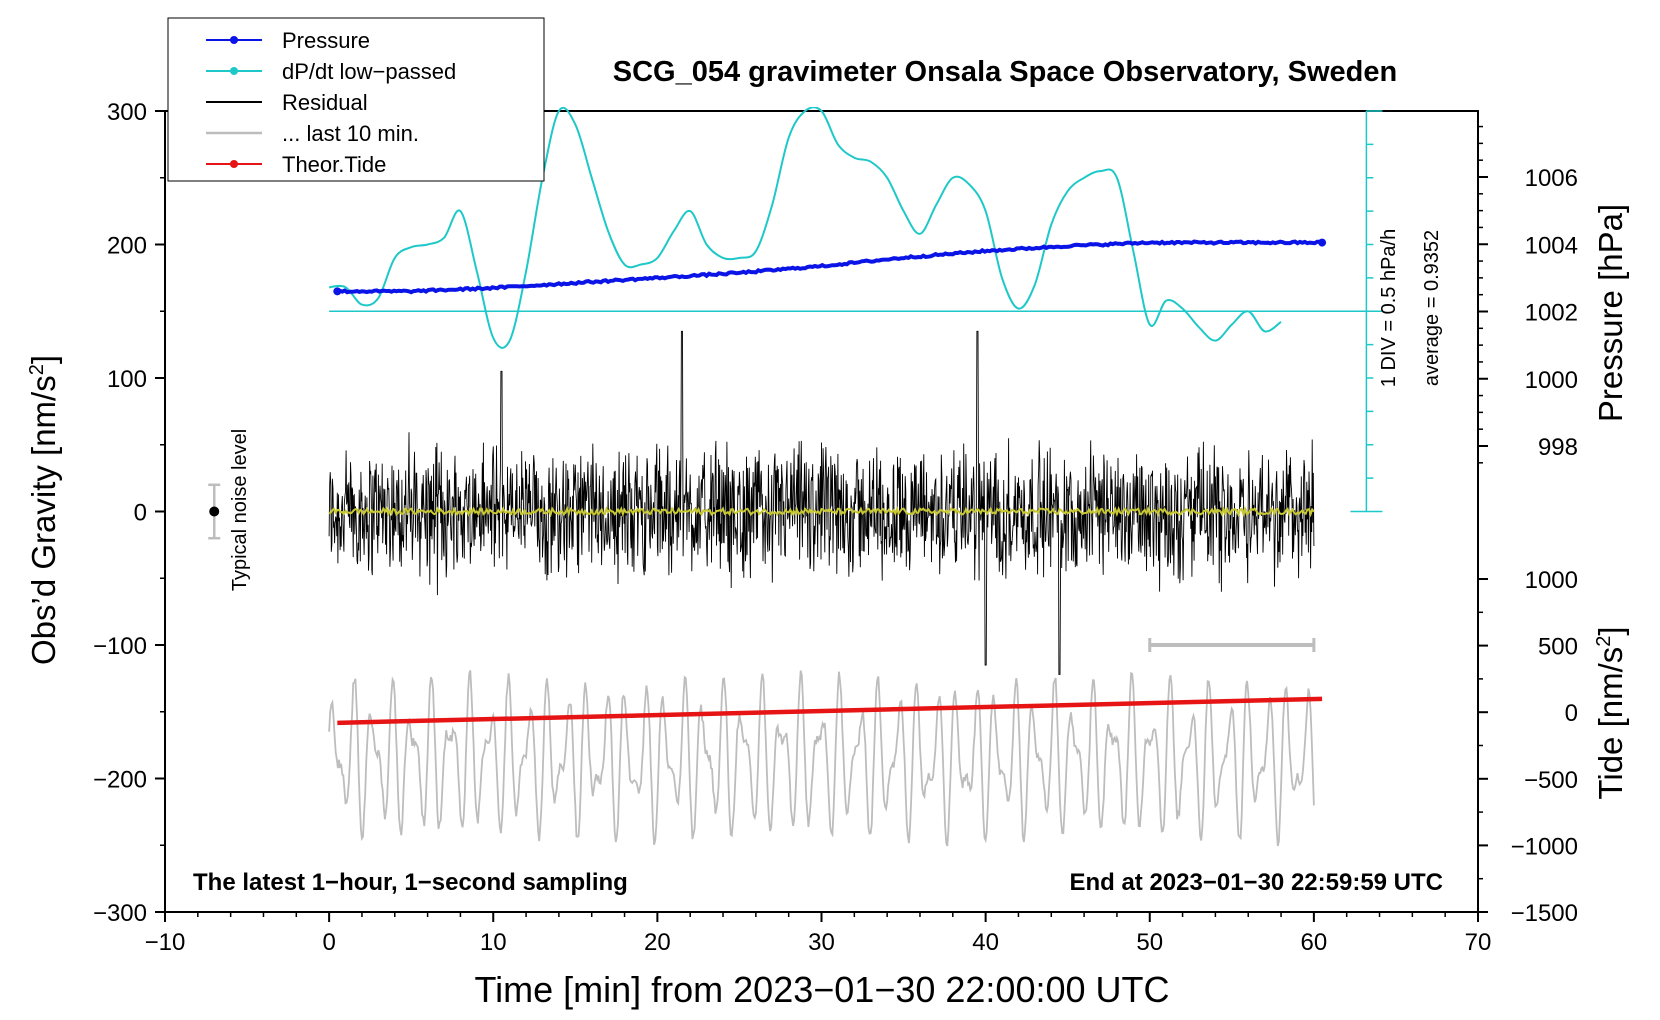  What do you see at coordinates (410, 882) in the screenshot?
I see `annotation-sampling: The latest 1−hour, 1−second sampling` at bounding box center [410, 882].